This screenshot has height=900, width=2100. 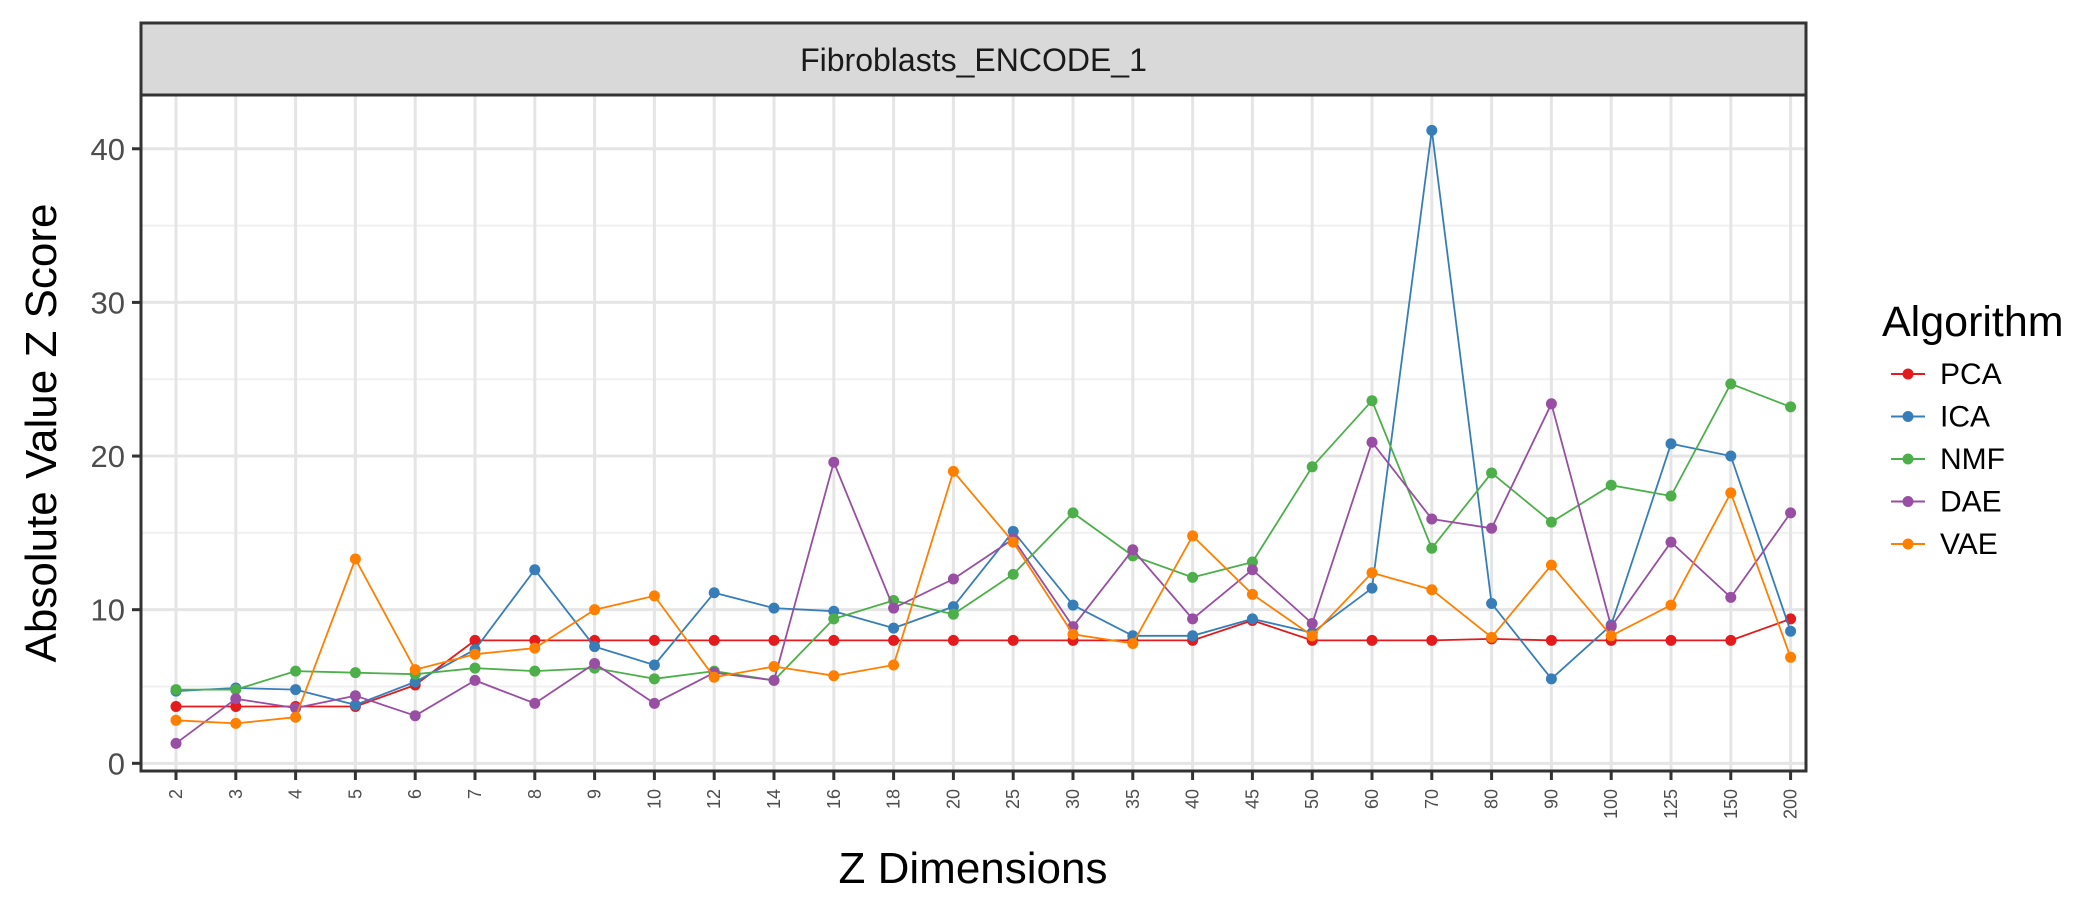 I want to click on legend-item-dae: DAE, so click(x=1946, y=502).